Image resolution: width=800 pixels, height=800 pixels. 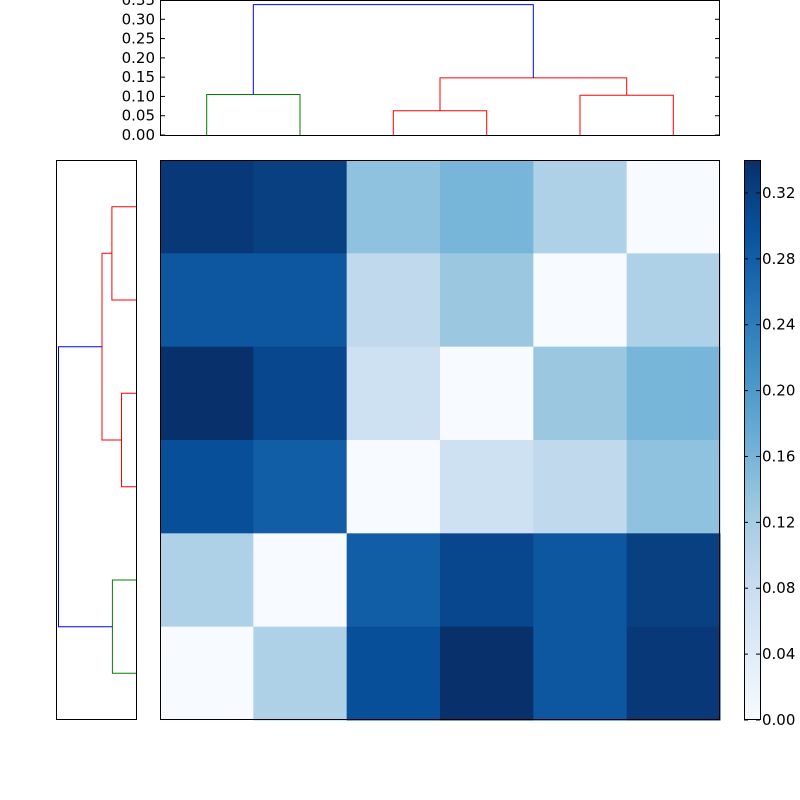 I want to click on left-dendrogram-panel, so click(x=96, y=440).